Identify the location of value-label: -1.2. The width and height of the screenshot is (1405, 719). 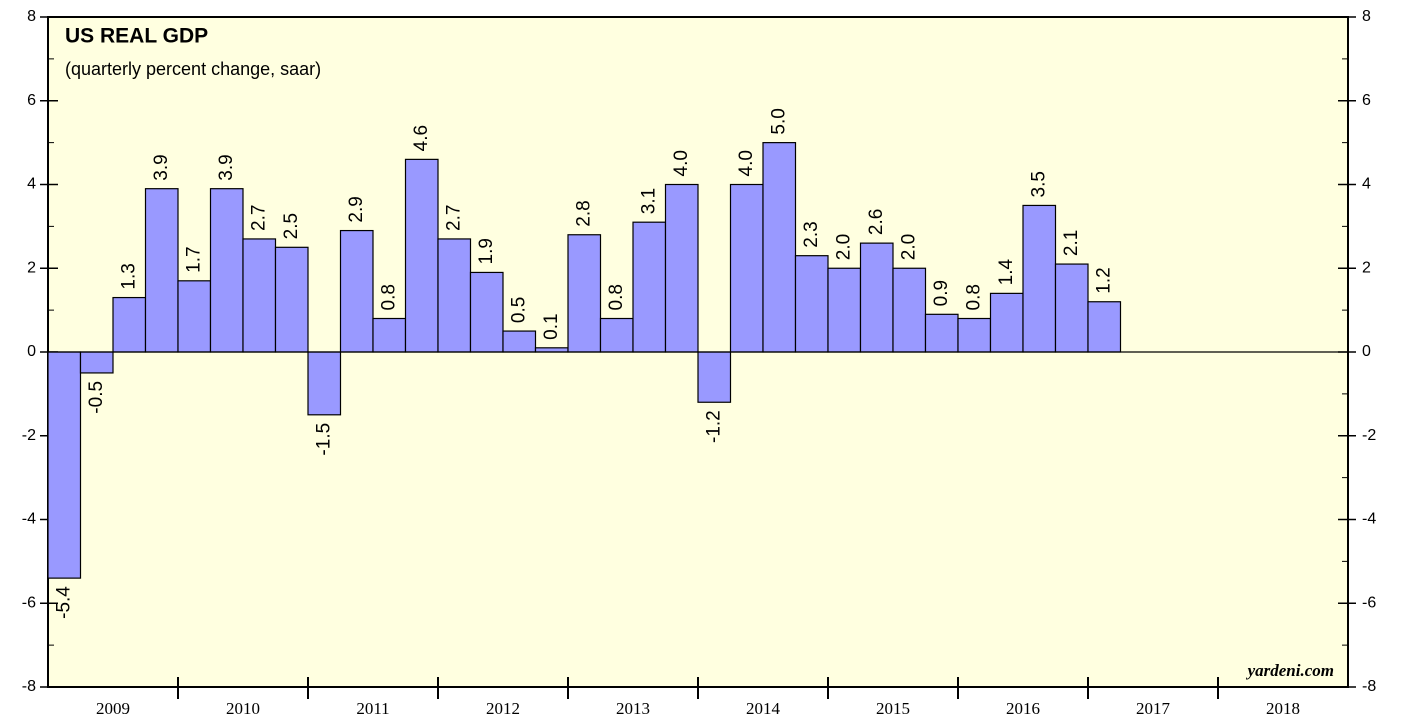
(713, 426).